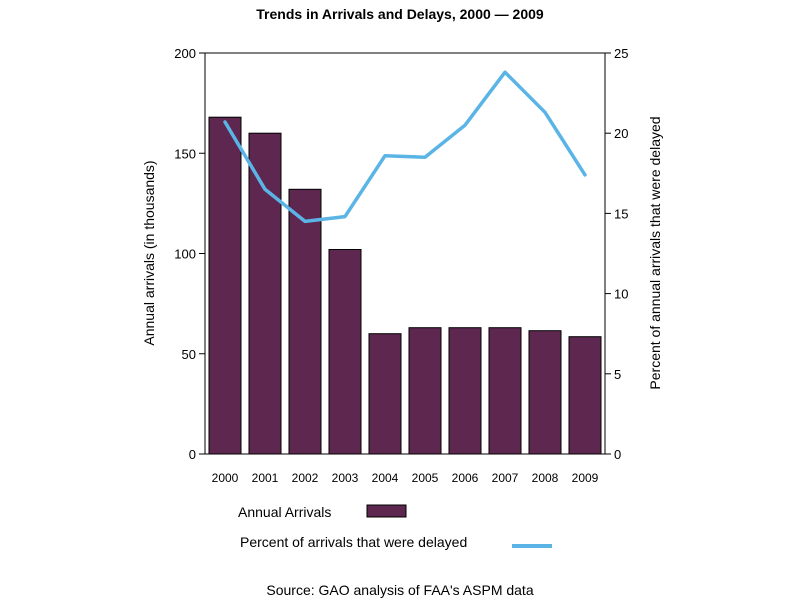 The height and width of the screenshot is (600, 800). I want to click on right-axis: 0 5 10 15 20 25, so click(616, 254).